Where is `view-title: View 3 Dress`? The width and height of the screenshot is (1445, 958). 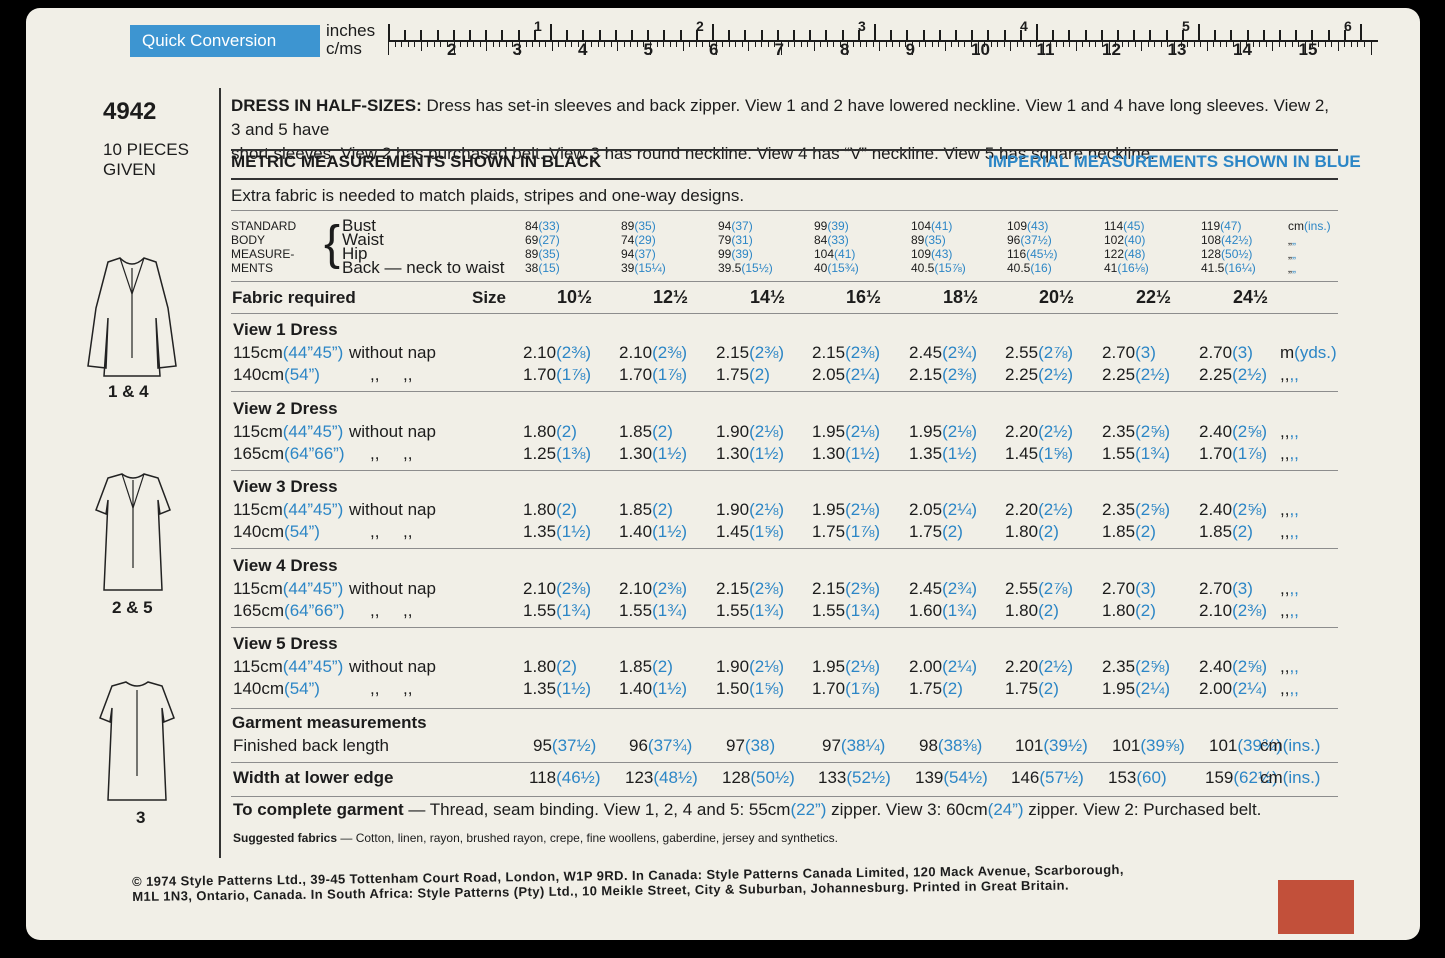 view-title: View 3 Dress is located at coordinates (285, 487).